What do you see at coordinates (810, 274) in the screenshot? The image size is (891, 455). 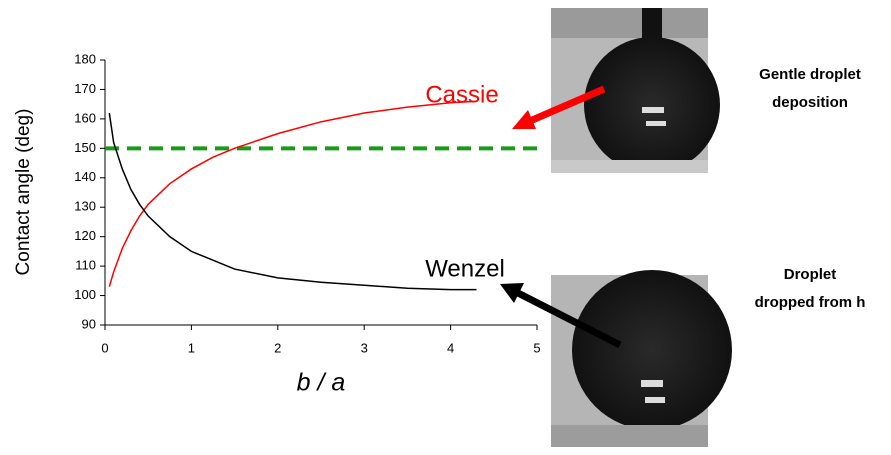 I see `annotation: Droplet` at bounding box center [810, 274].